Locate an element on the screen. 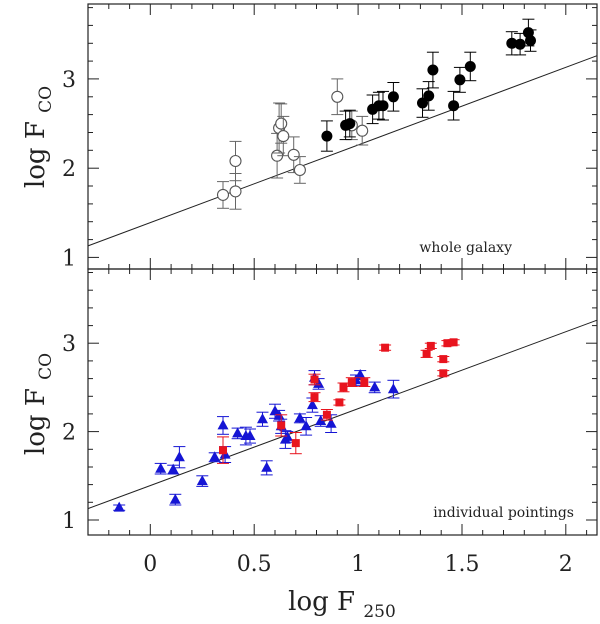 The width and height of the screenshot is (600, 624). y-tick-label: 2 is located at coordinates (69, 169).